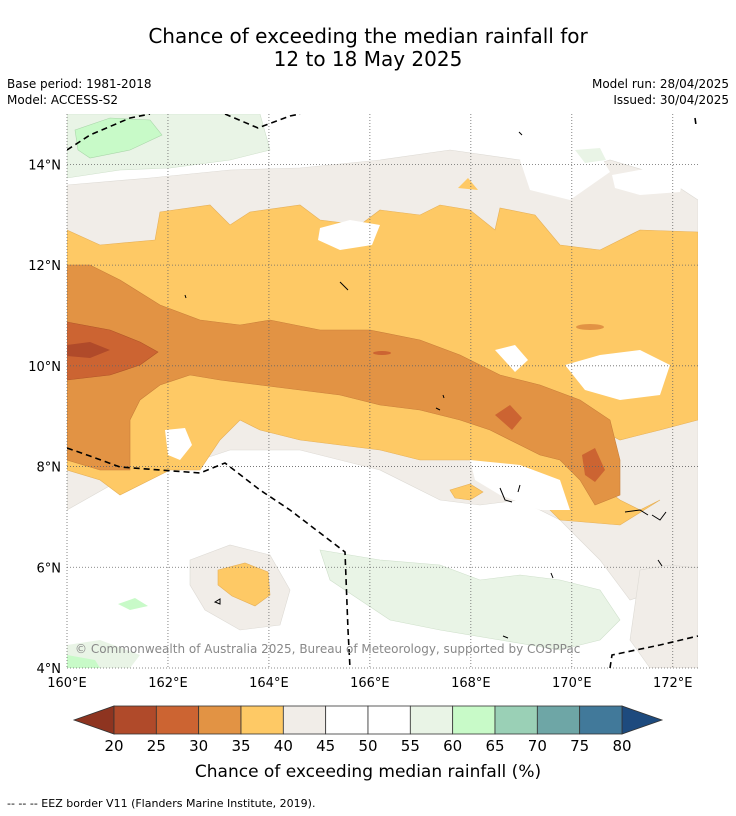  Describe the element at coordinates (49, 468) in the screenshot. I see `lat-tick-label: 8°N` at that location.